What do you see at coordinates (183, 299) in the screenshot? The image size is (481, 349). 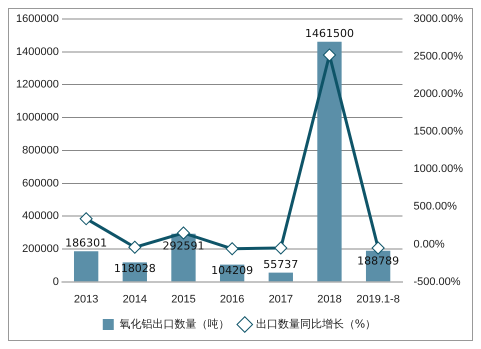 I see `x-tick-label: 2015` at bounding box center [183, 299].